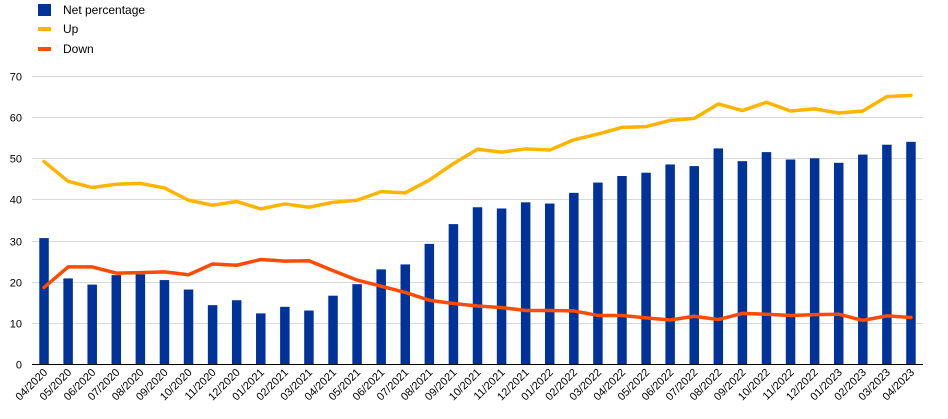  Describe the element at coordinates (549, 283) in the screenshot. I see `bar-01/2022` at that location.